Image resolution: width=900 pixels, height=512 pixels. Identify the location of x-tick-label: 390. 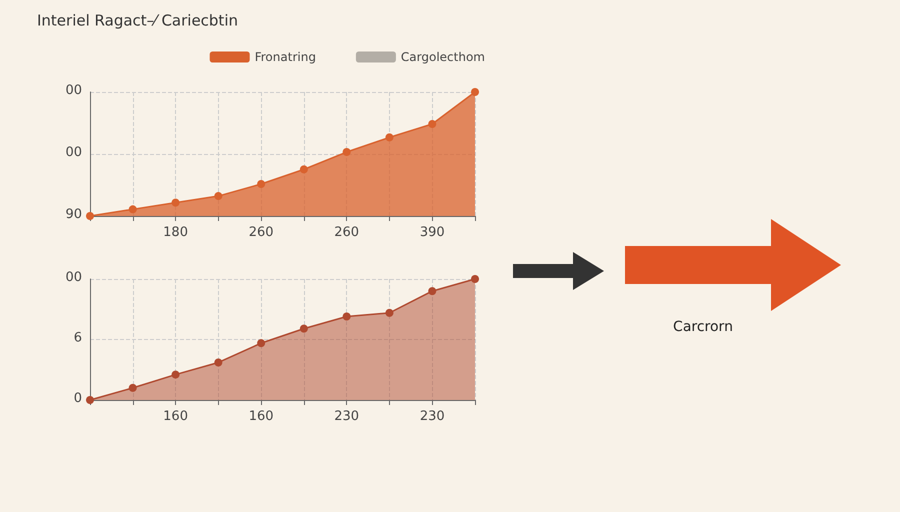
(432, 232).